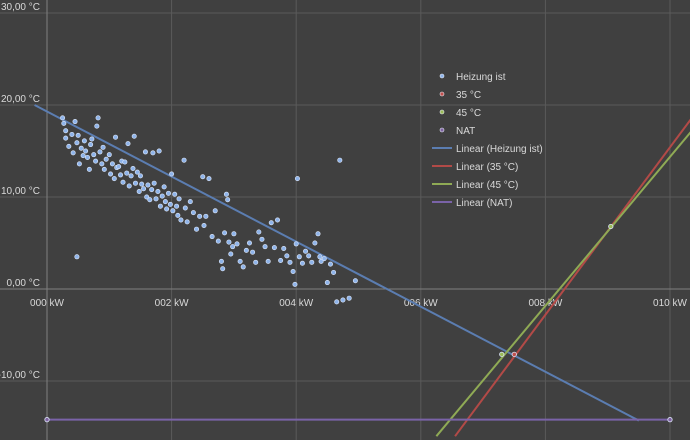 Image resolution: width=690 pixels, height=440 pixels. What do you see at coordinates (468, 95) in the screenshot?
I see `legend-label: 35 °C` at bounding box center [468, 95].